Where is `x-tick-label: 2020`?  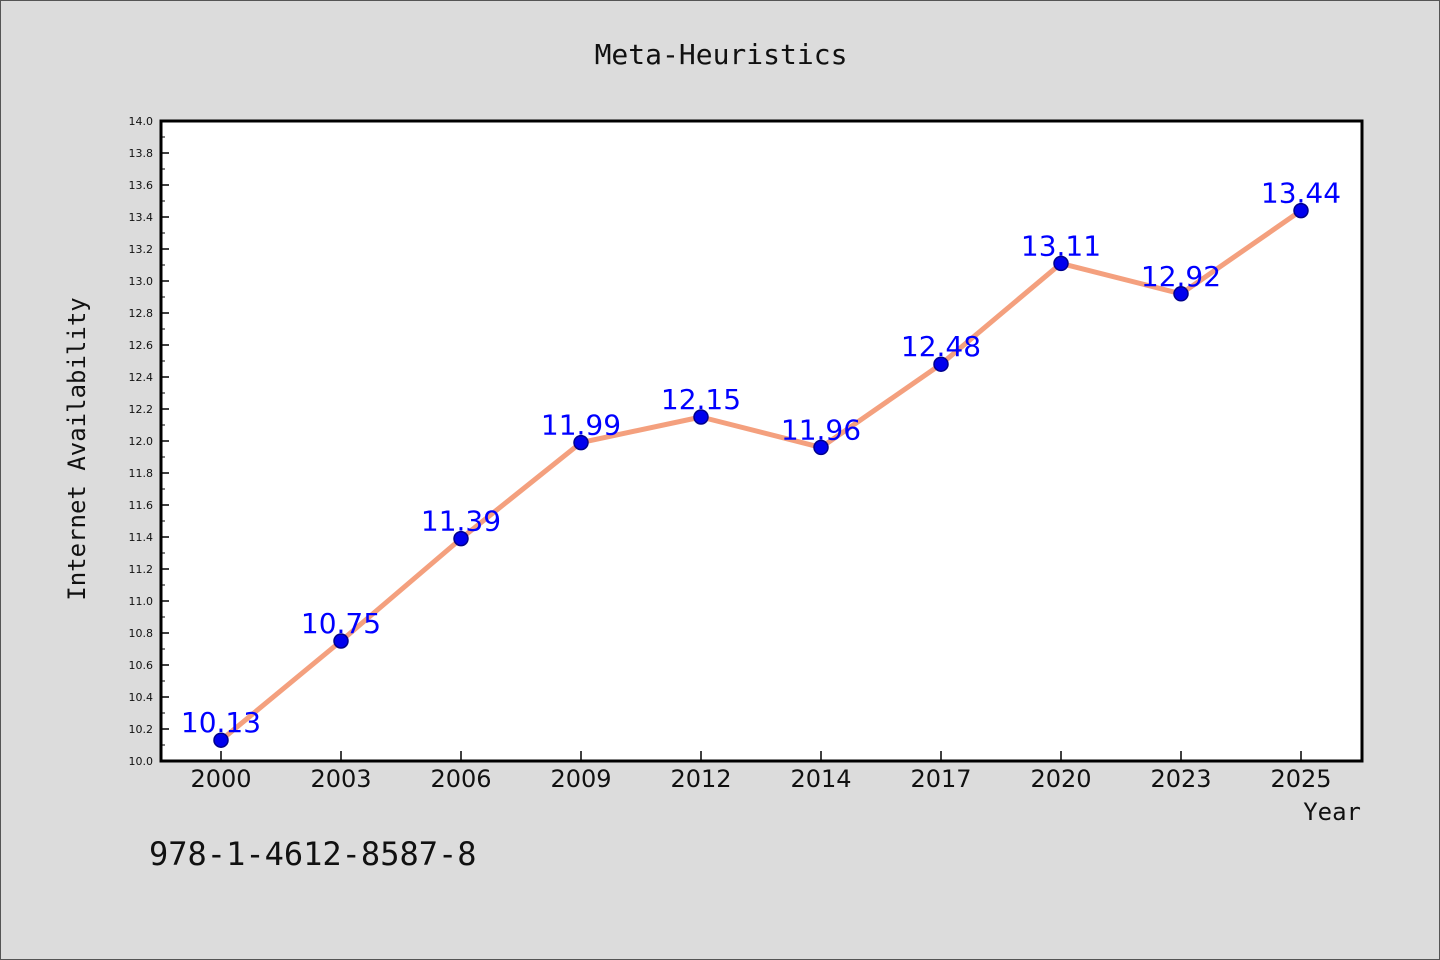 x-tick-label: 2020 is located at coordinates (1060, 779).